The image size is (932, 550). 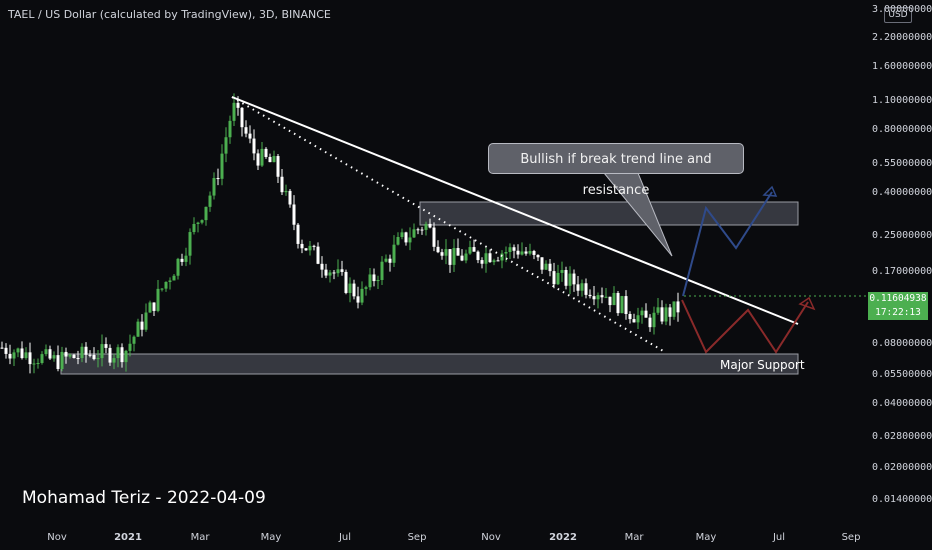 I want to click on price-tick: 0.40000000, so click(x=902, y=192).